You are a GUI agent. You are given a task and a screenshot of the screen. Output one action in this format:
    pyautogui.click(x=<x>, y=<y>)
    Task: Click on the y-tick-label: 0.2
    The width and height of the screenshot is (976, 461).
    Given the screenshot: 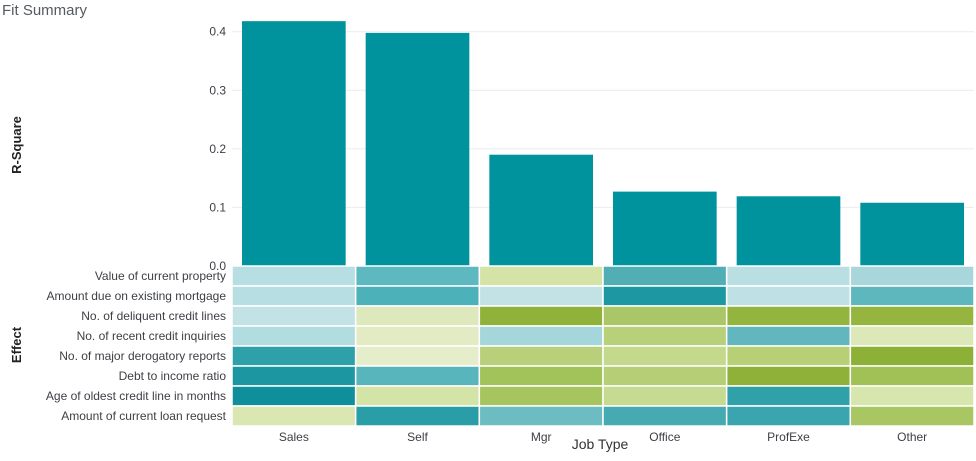 What is the action you would take?
    pyautogui.click(x=217, y=149)
    